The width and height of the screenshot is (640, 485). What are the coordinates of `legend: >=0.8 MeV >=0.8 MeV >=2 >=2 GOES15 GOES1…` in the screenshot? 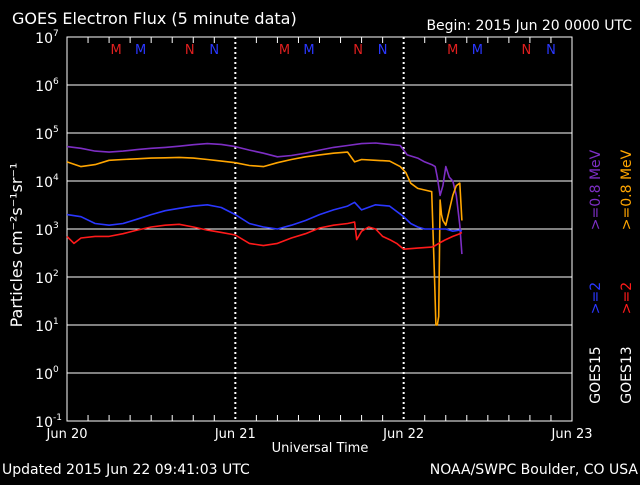 It's located at (611, 276).